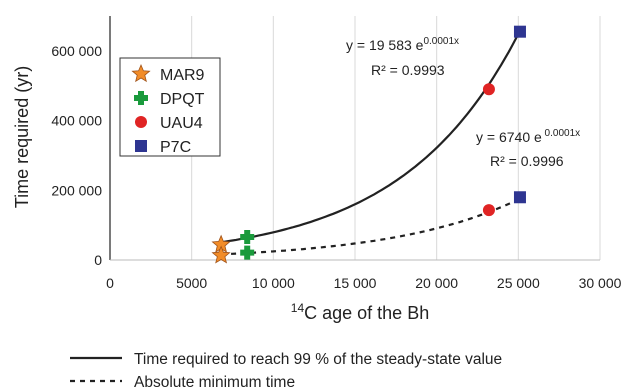 This screenshot has width=627, height=389. I want to click on dashed-line-label: Absolute minimum time, so click(214, 381).